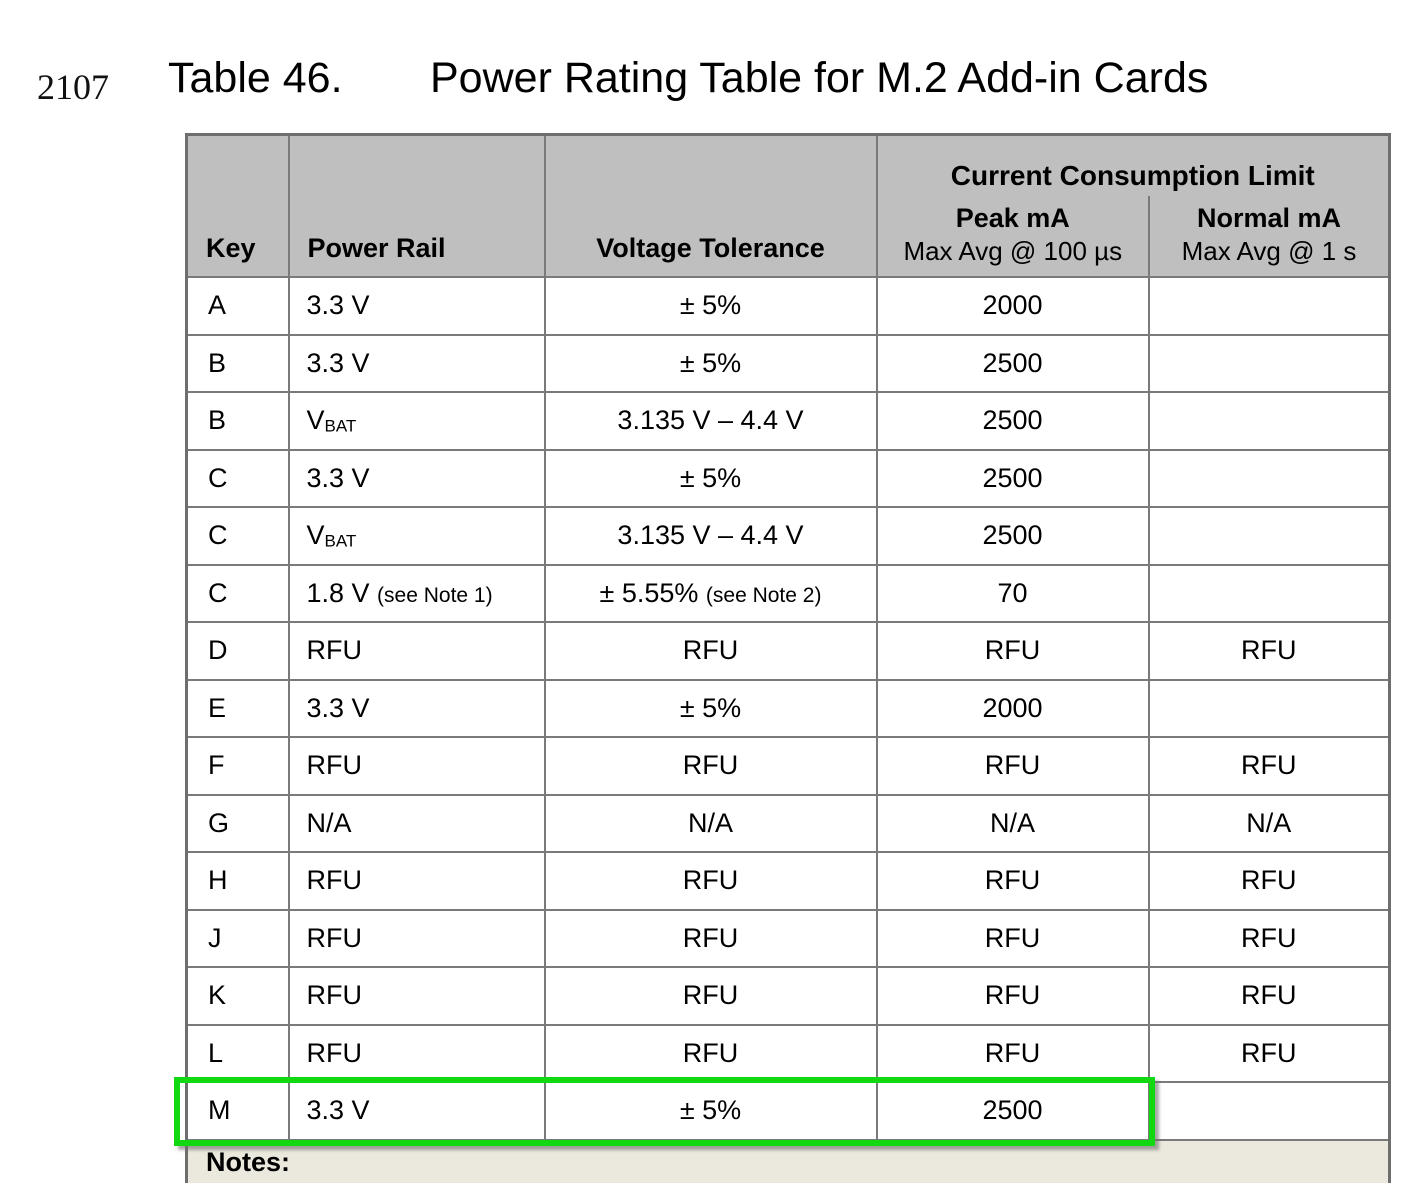 Image resolution: width=1411 pixels, height=1183 pixels. Describe the element at coordinates (73, 87) in the screenshot. I see `line-number: 2107` at that location.